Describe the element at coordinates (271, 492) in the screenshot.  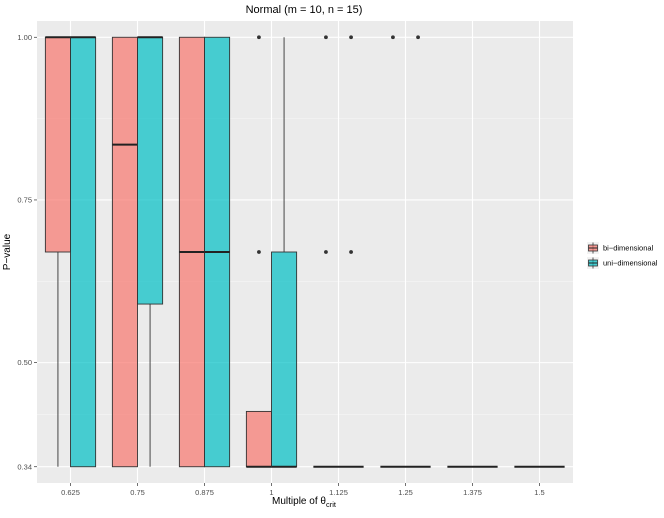
I see `x-tick-label: 1` at that location.